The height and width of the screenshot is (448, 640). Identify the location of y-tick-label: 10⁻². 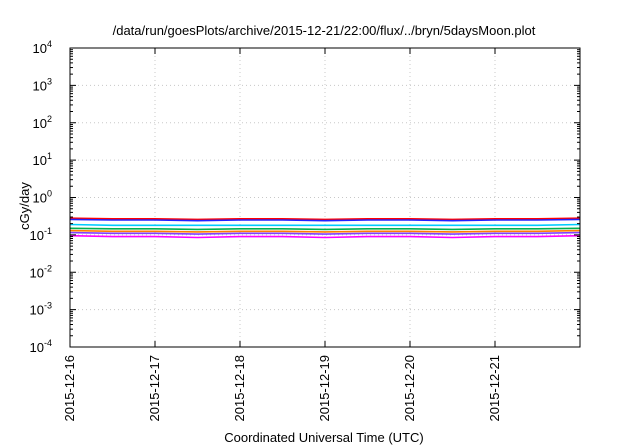
(41, 271).